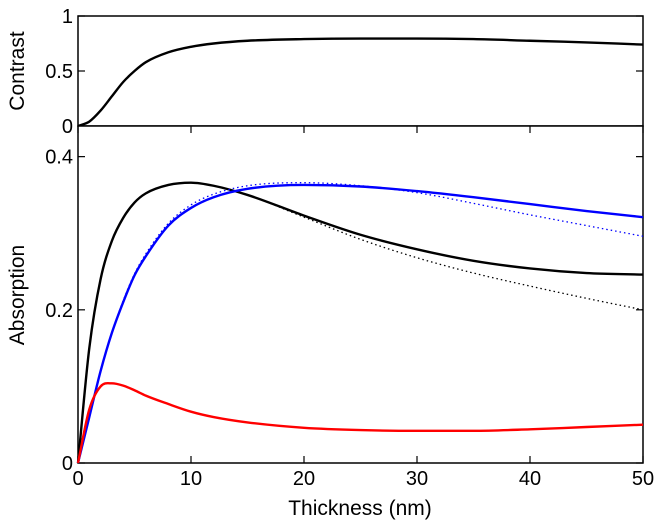 The width and height of the screenshot is (662, 523). Describe the element at coordinates (191, 479) in the screenshot. I see `x-tick-label: 10` at that location.